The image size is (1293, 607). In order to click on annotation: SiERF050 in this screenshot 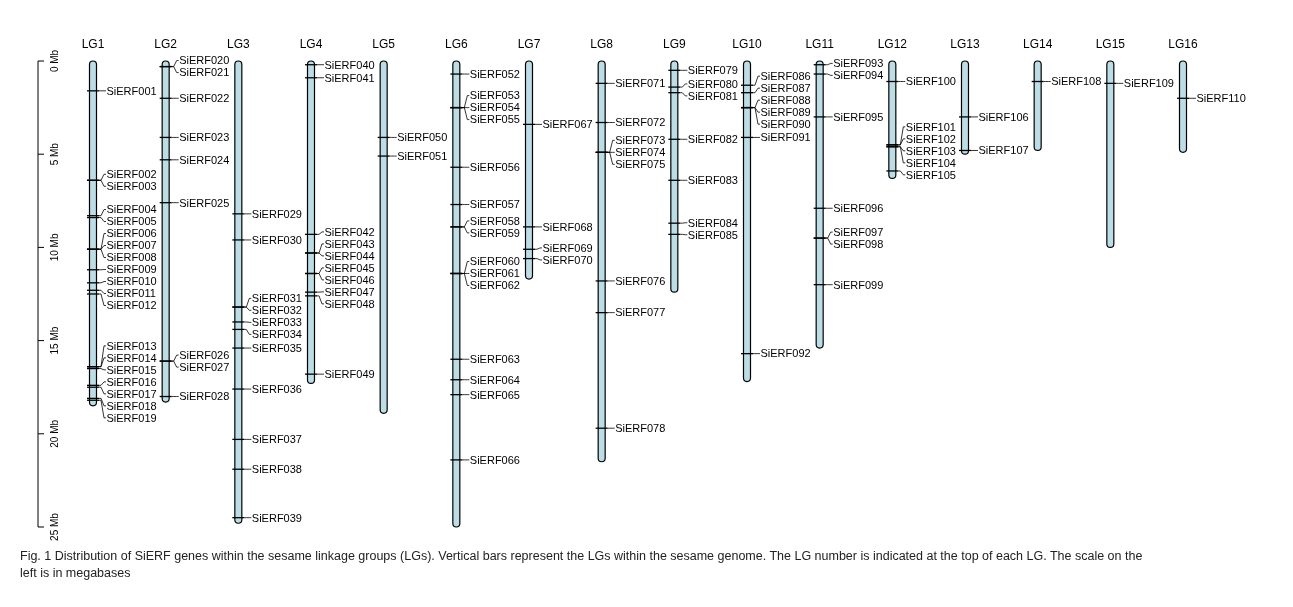, I will do `click(422, 137)`.